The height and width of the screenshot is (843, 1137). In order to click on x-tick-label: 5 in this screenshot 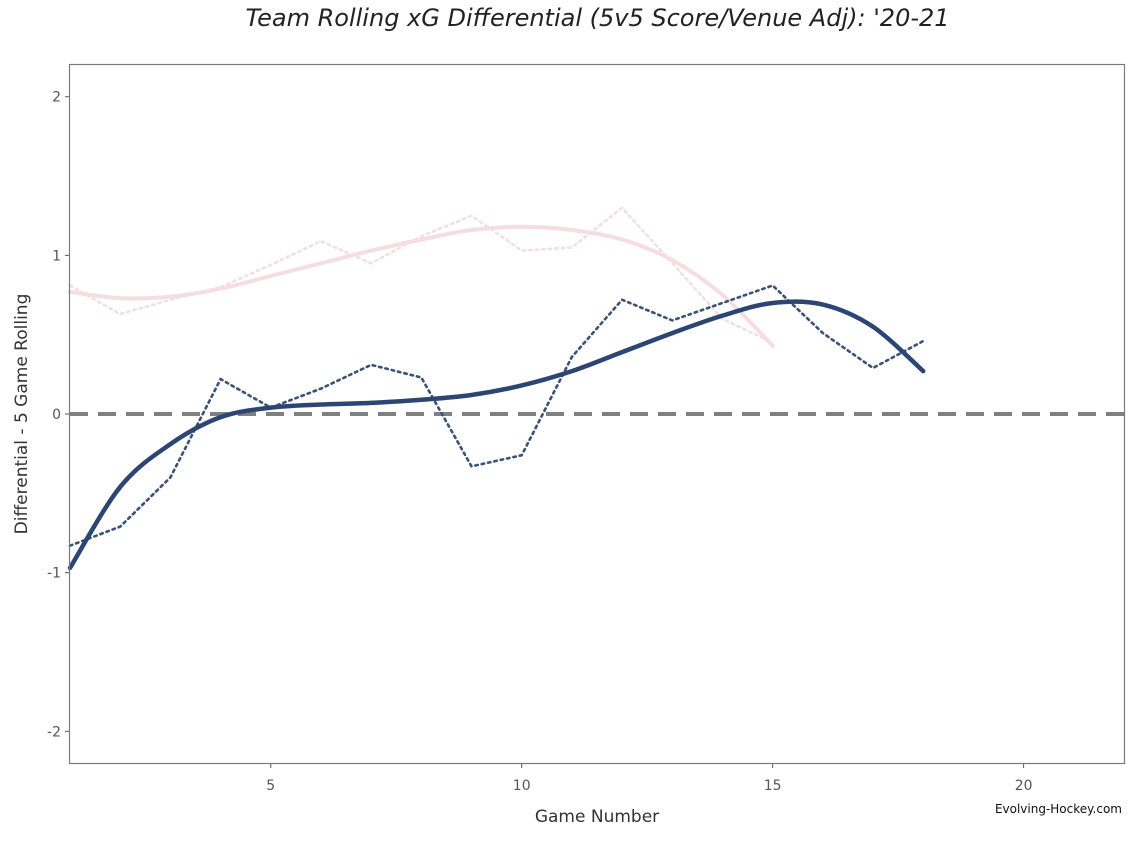, I will do `click(270, 786)`.